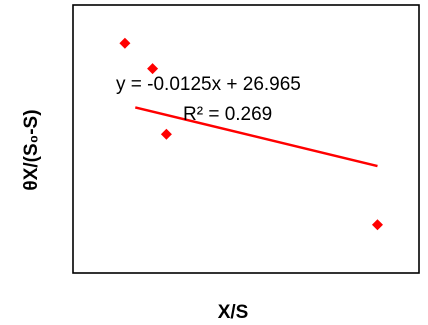  I want to click on trendline, so click(256, 137).